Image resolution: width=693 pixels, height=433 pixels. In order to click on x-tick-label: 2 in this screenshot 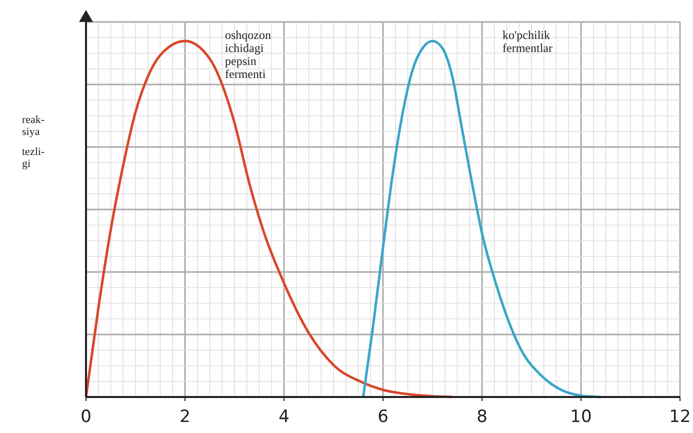, I will do `click(185, 417)`.